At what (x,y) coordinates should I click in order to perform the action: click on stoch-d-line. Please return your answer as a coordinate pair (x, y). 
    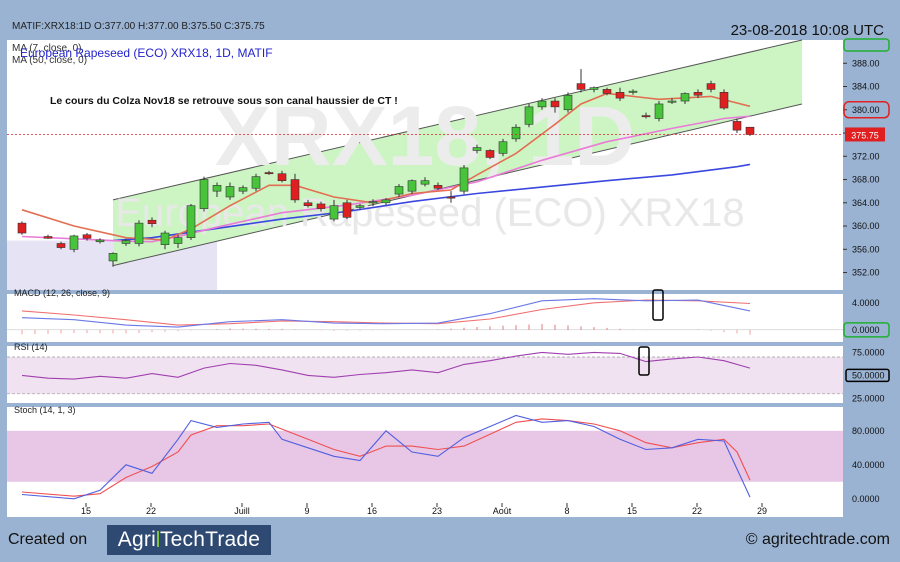
    Looking at the image, I should click on (386, 457).